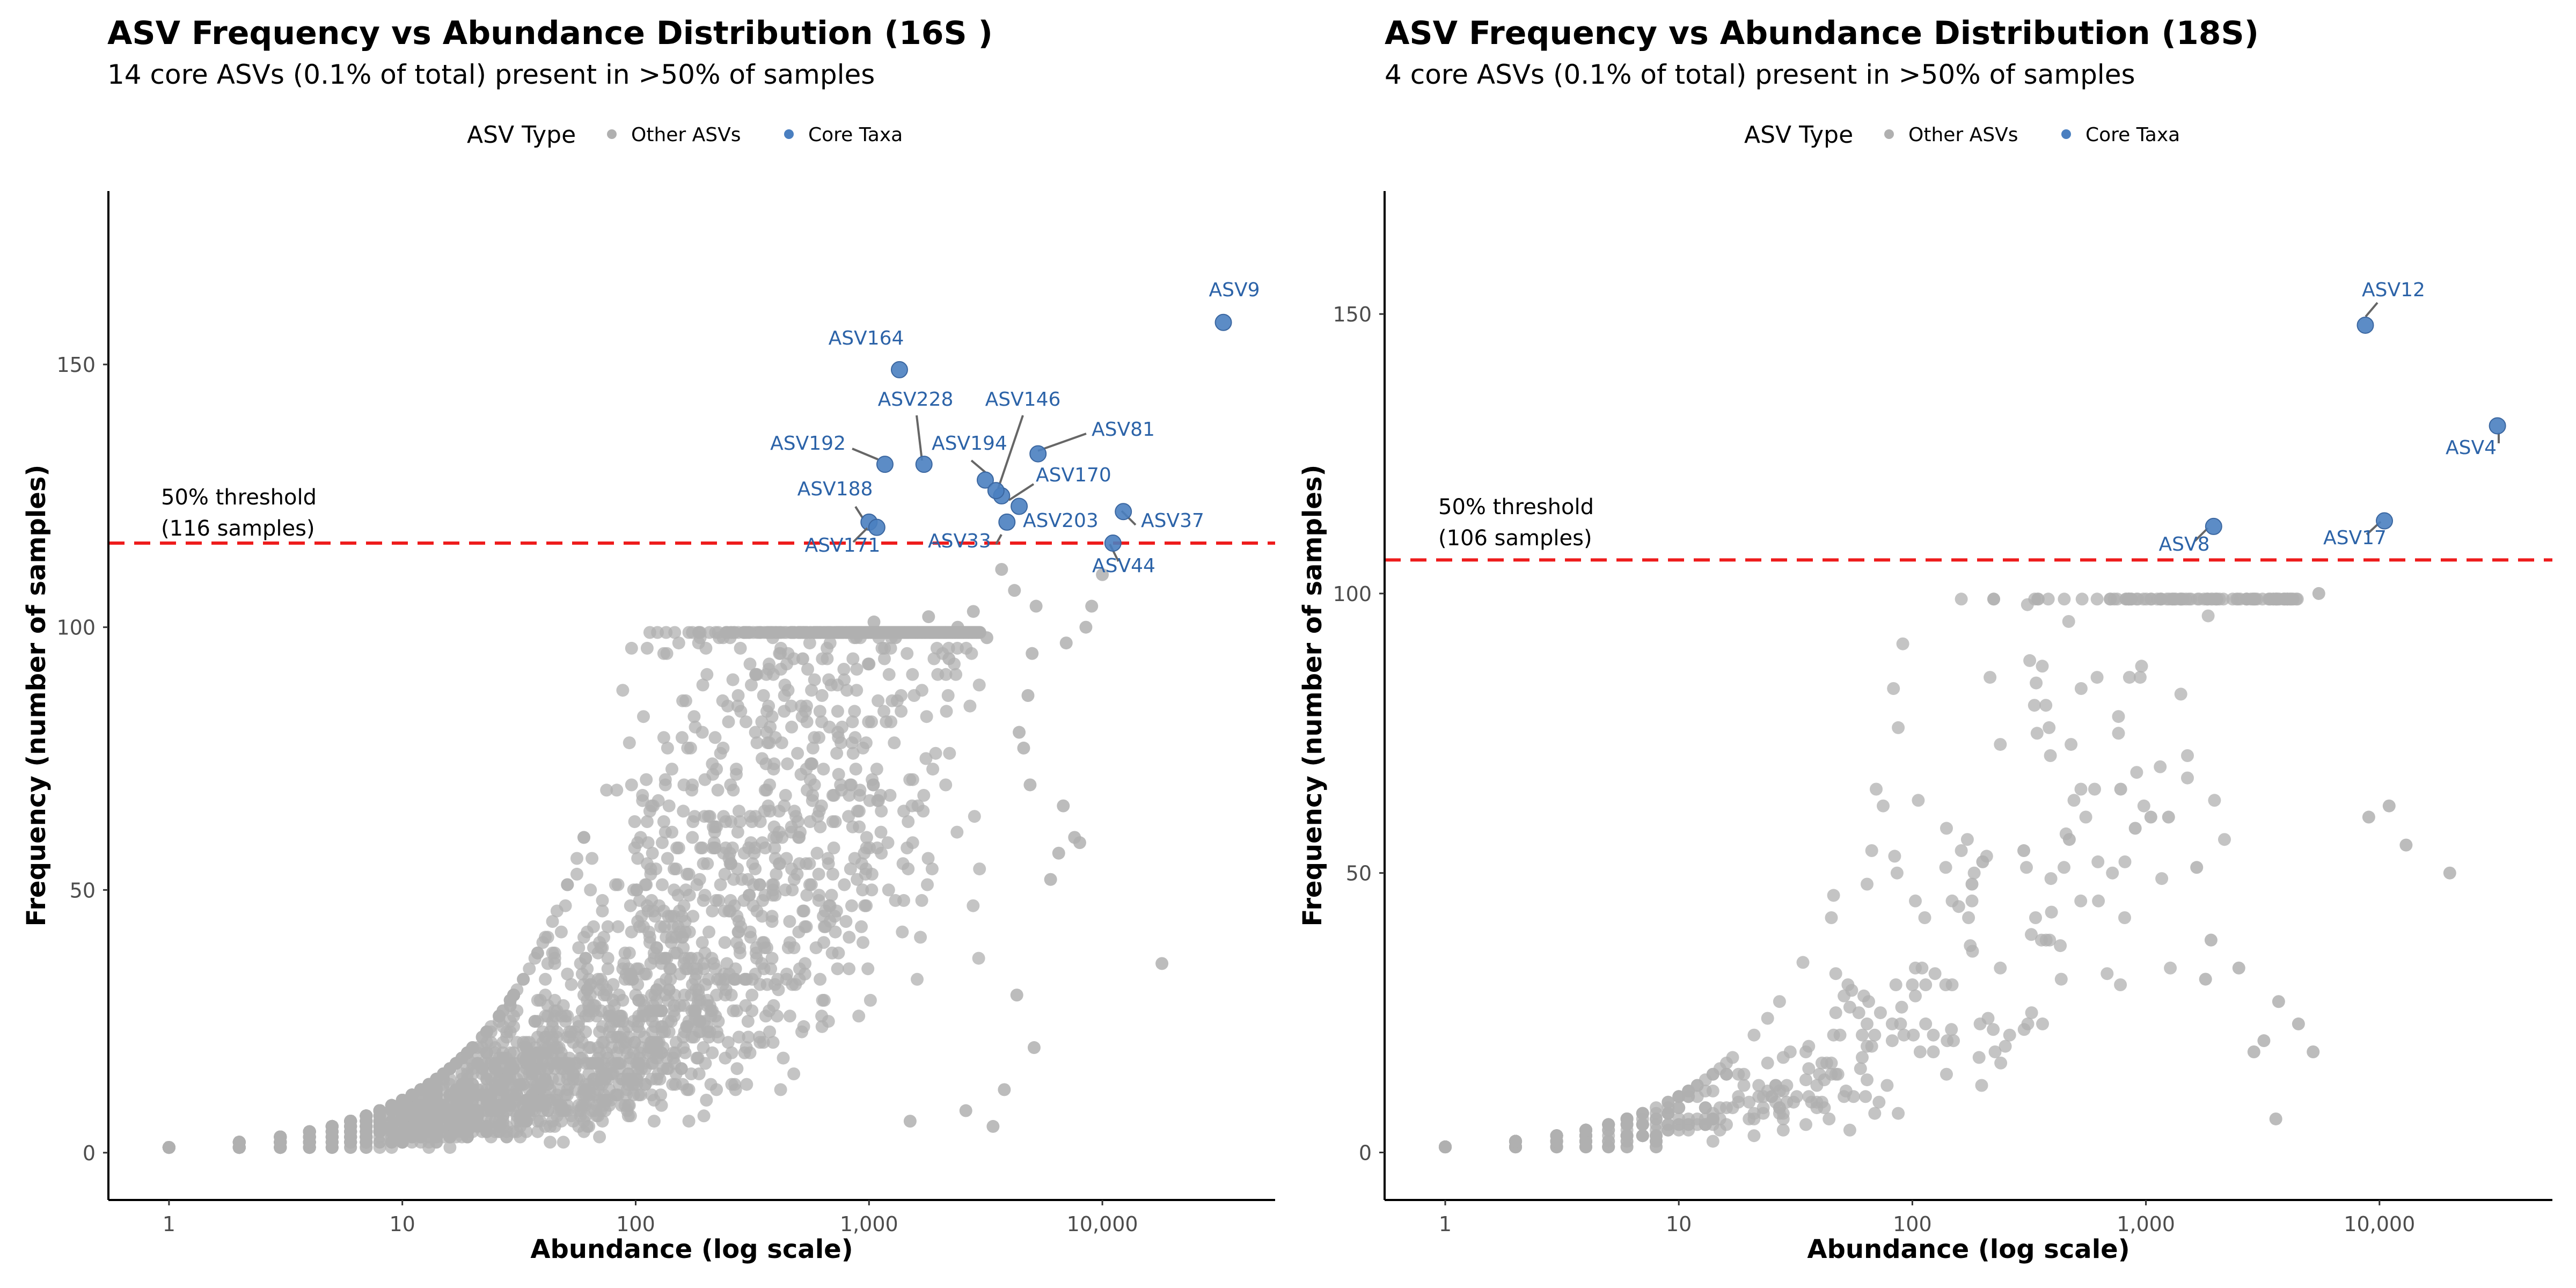  What do you see at coordinates (2365, 325) in the screenshot?
I see `point-core-asv12` at bounding box center [2365, 325].